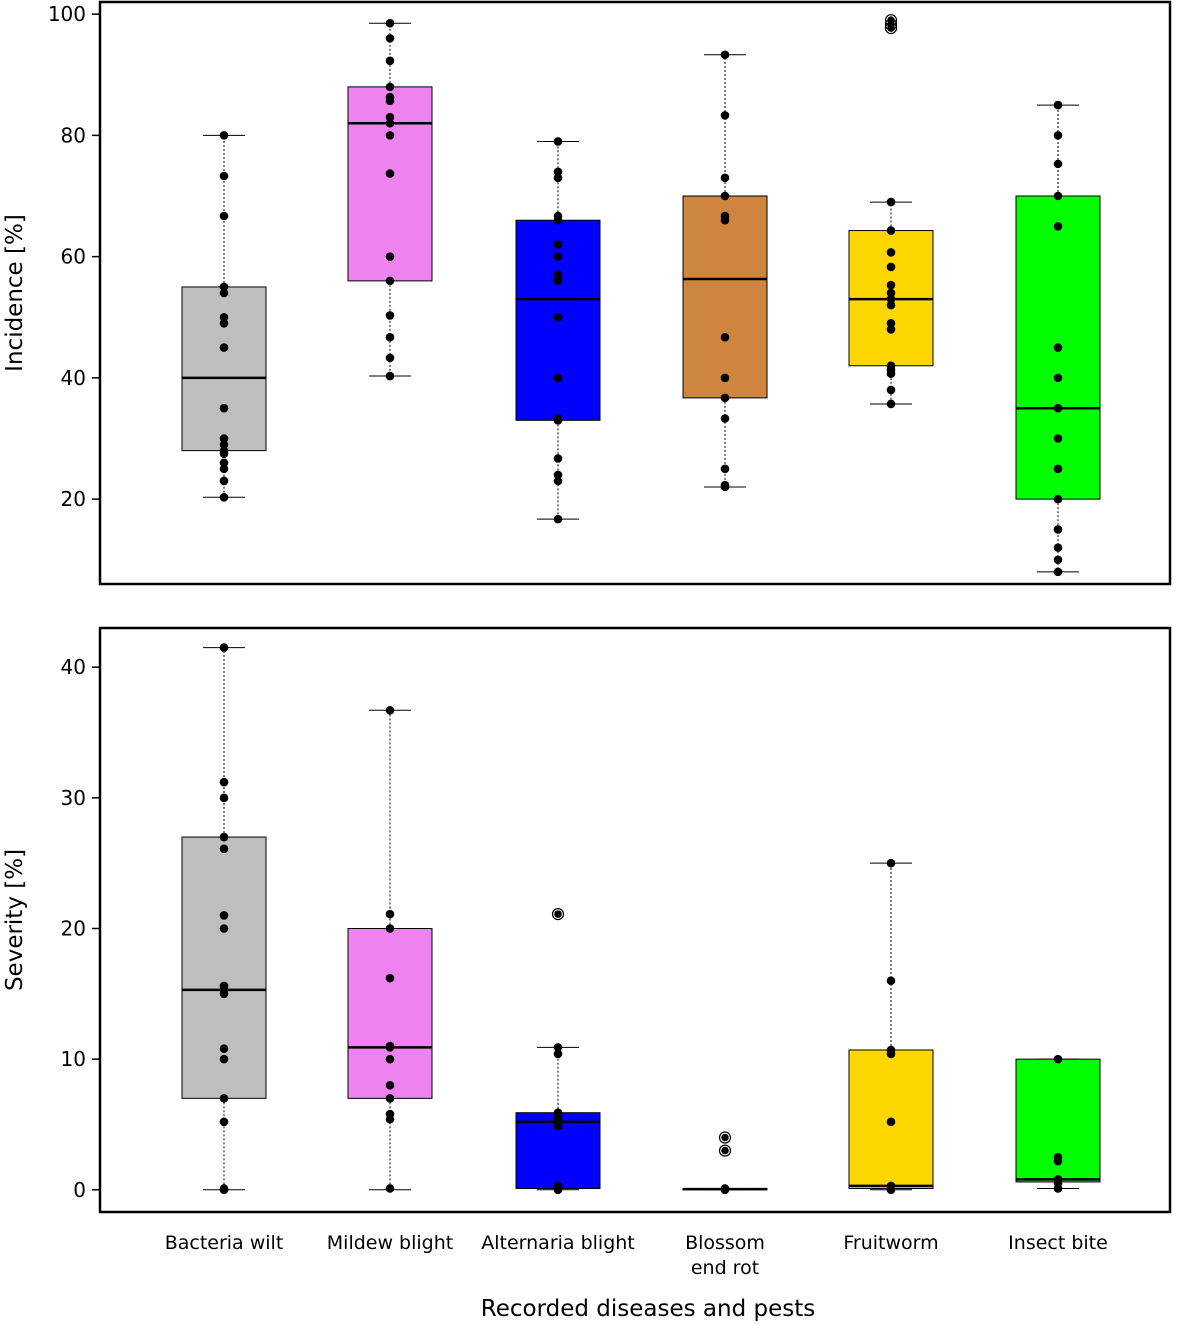  I want to click on category-label: Alternaria blight, so click(558, 1243).